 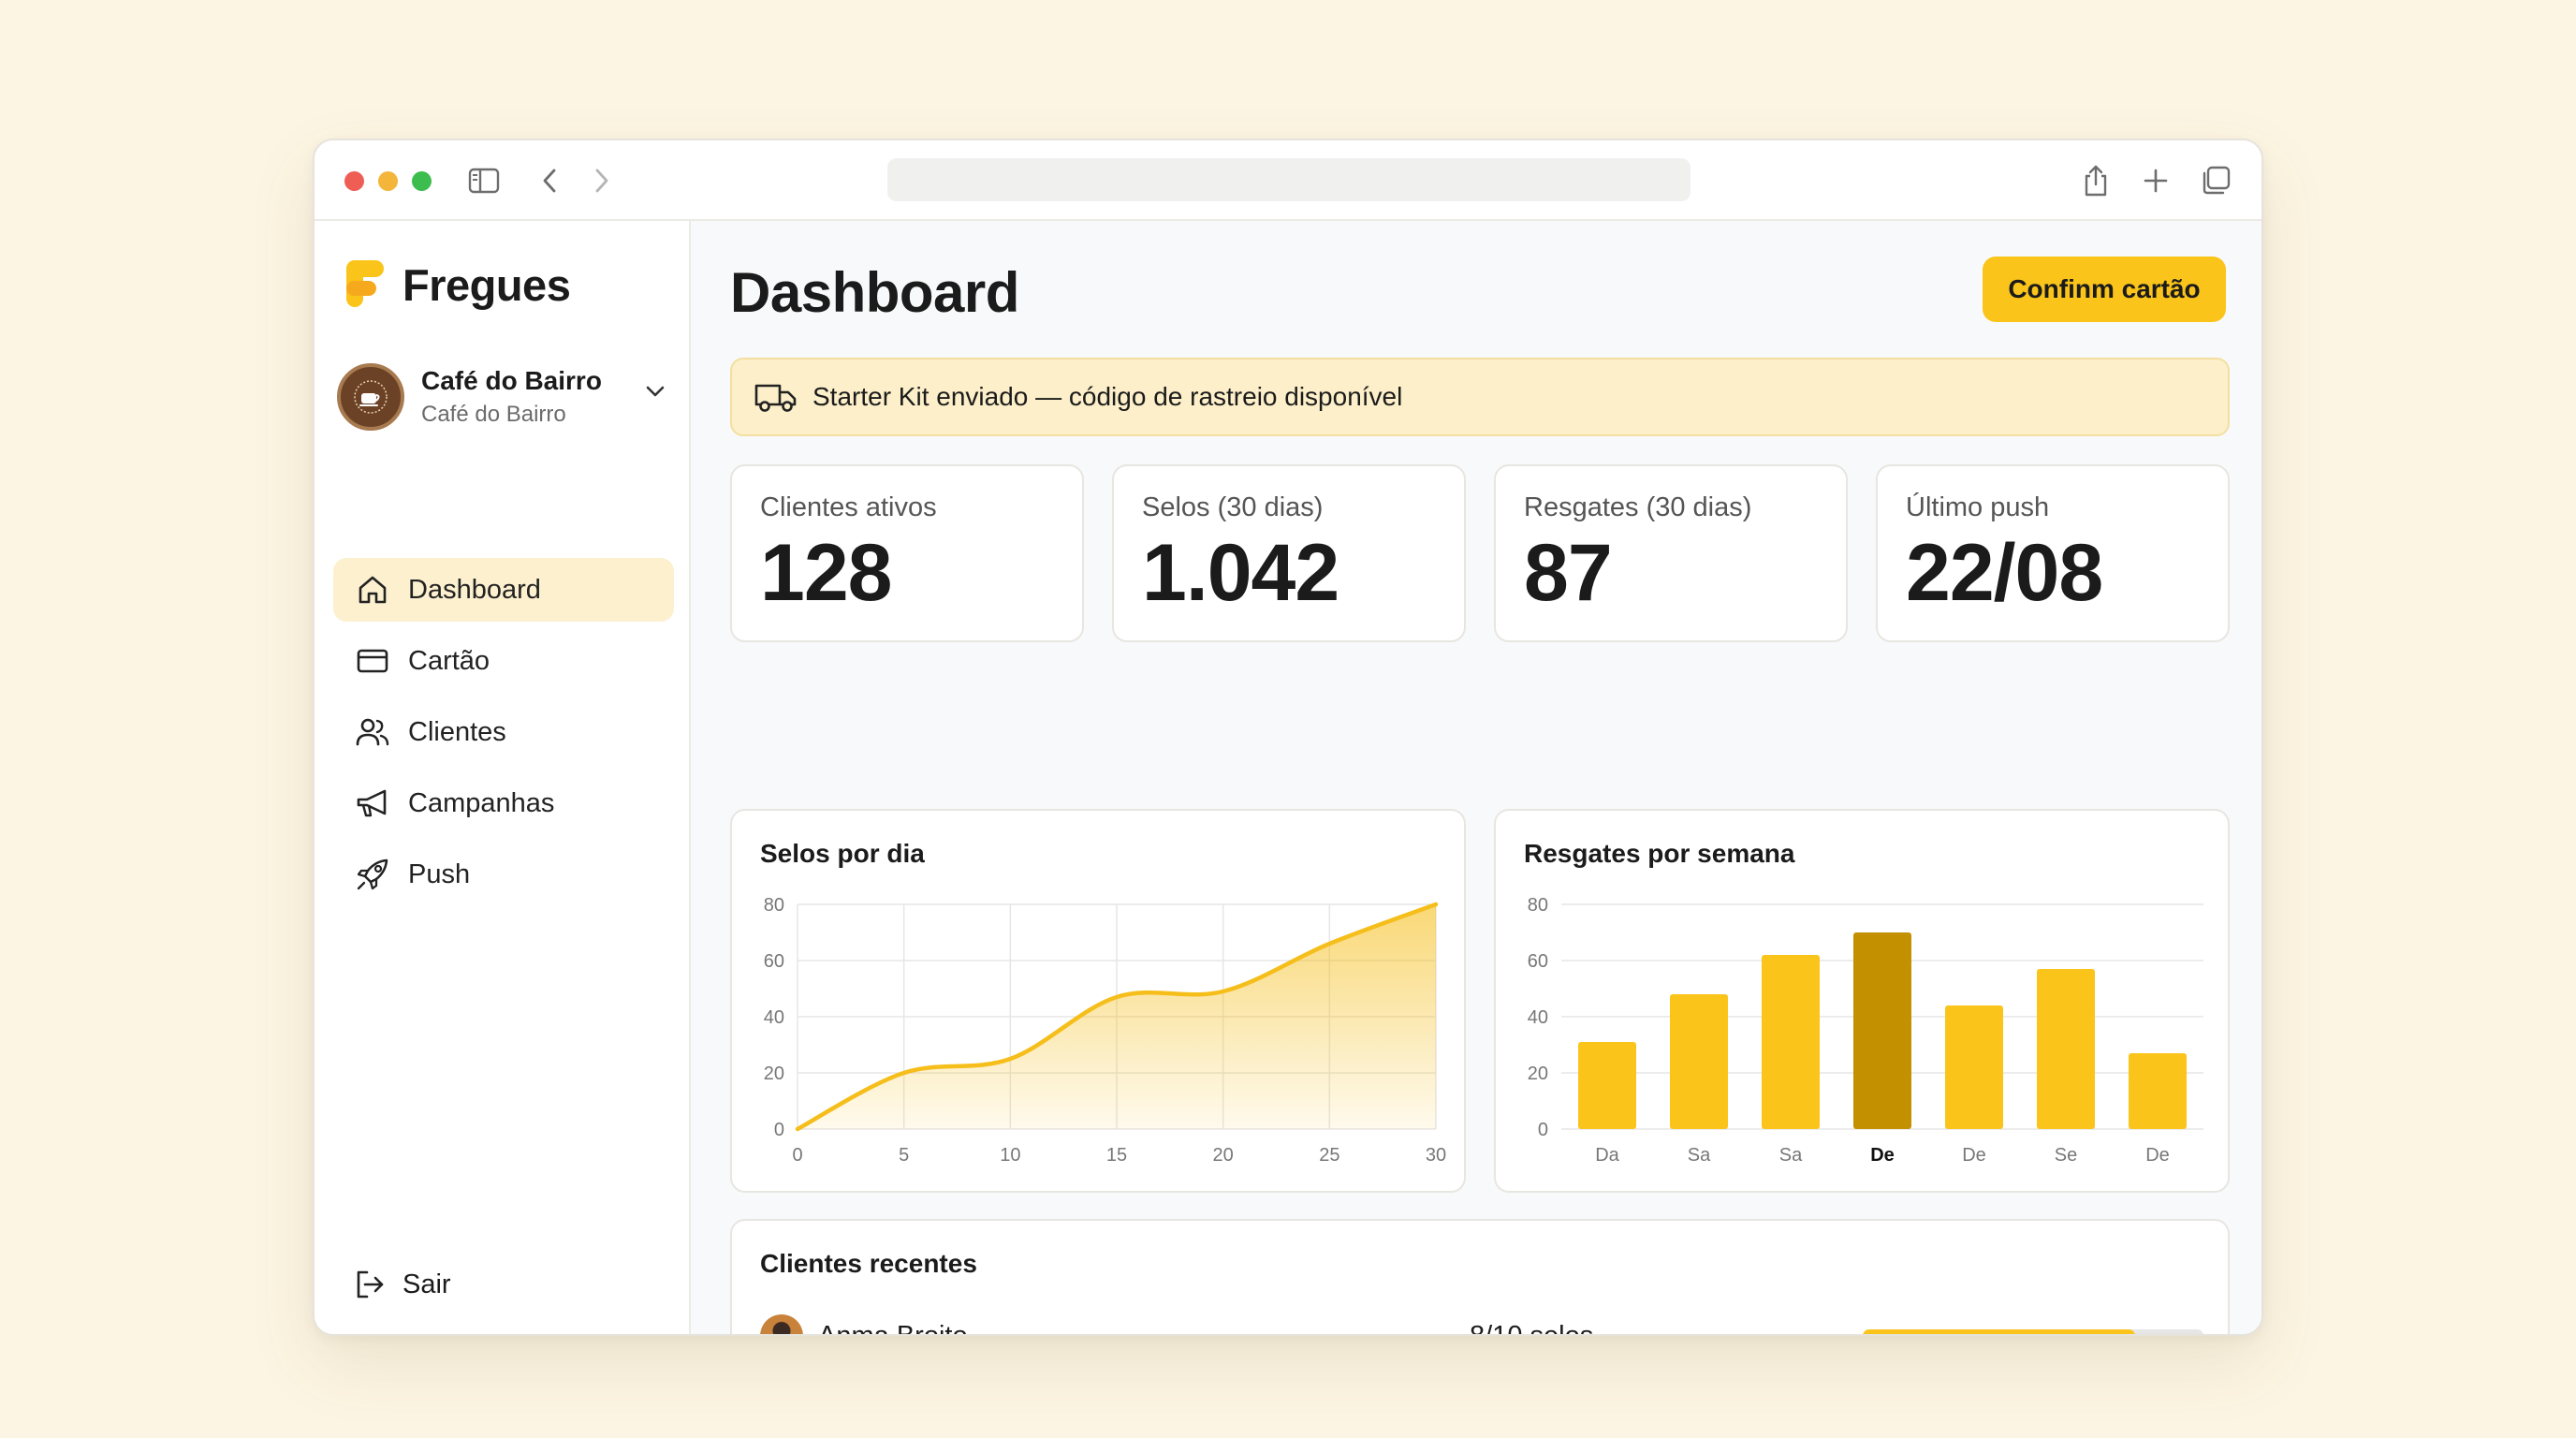 What do you see at coordinates (2096, 180) in the screenshot?
I see `share-icon` at bounding box center [2096, 180].